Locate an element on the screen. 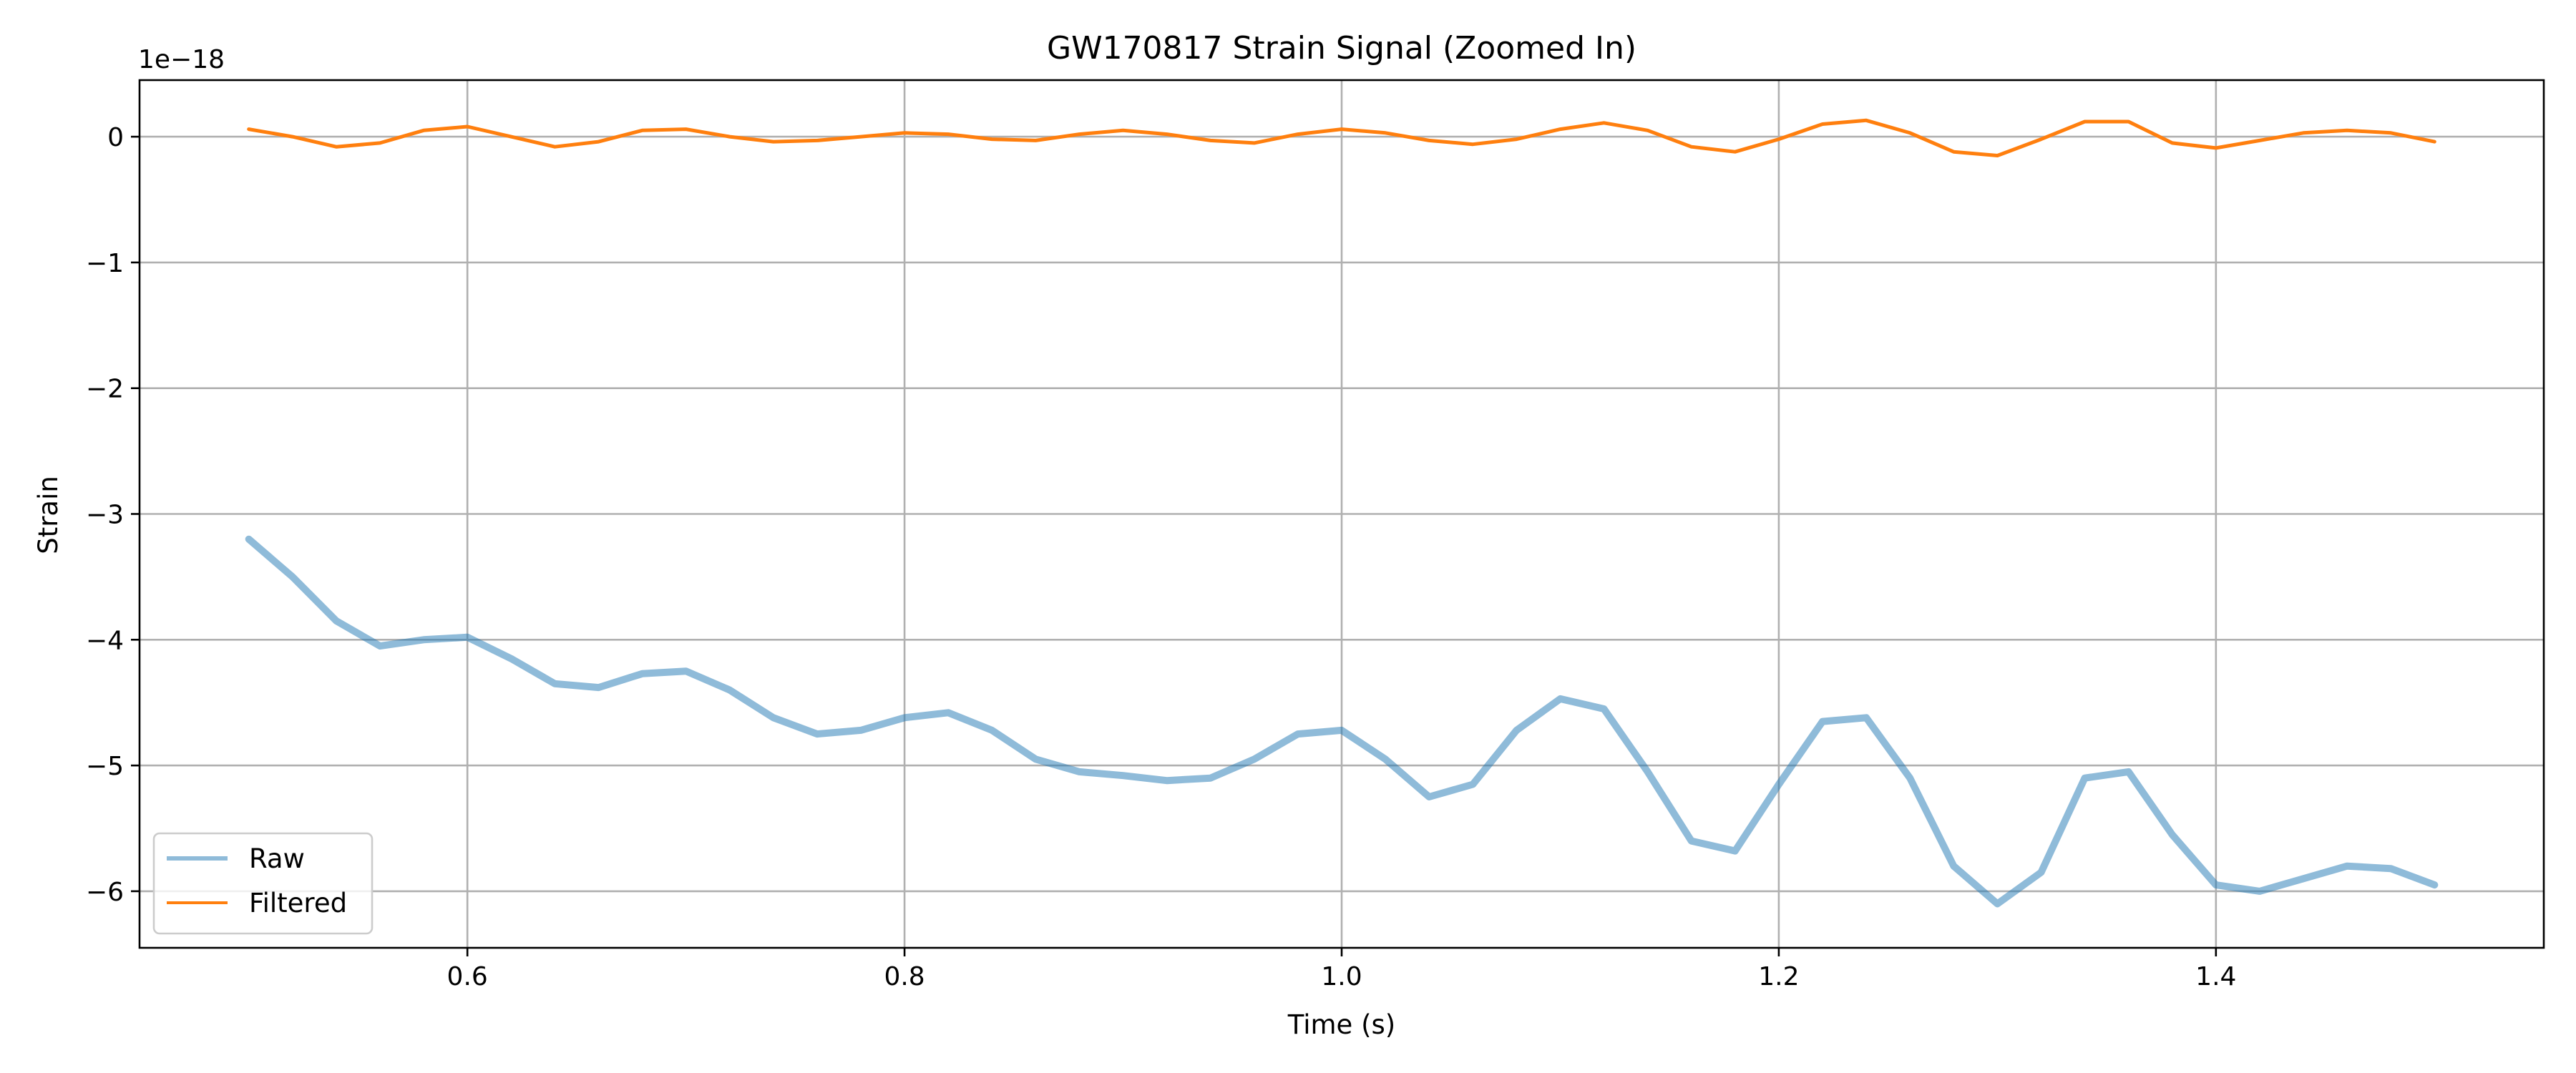  legend: Raw Filtered is located at coordinates (263, 883).